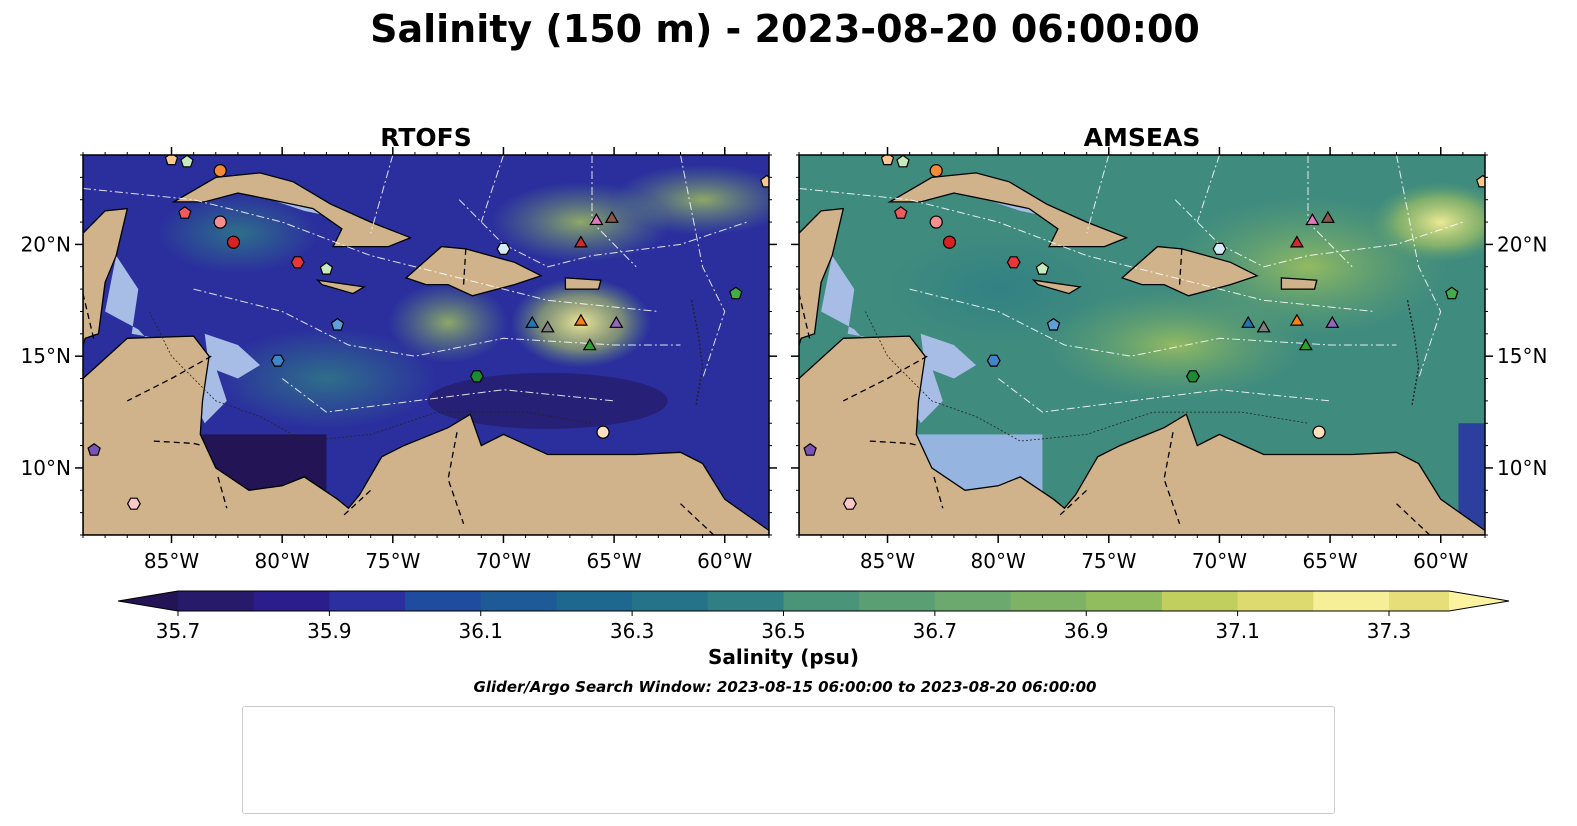 The width and height of the screenshot is (1577, 826). What do you see at coordinates (329, 631) in the screenshot?
I see `colorbar-tick-label: 35.9` at bounding box center [329, 631].